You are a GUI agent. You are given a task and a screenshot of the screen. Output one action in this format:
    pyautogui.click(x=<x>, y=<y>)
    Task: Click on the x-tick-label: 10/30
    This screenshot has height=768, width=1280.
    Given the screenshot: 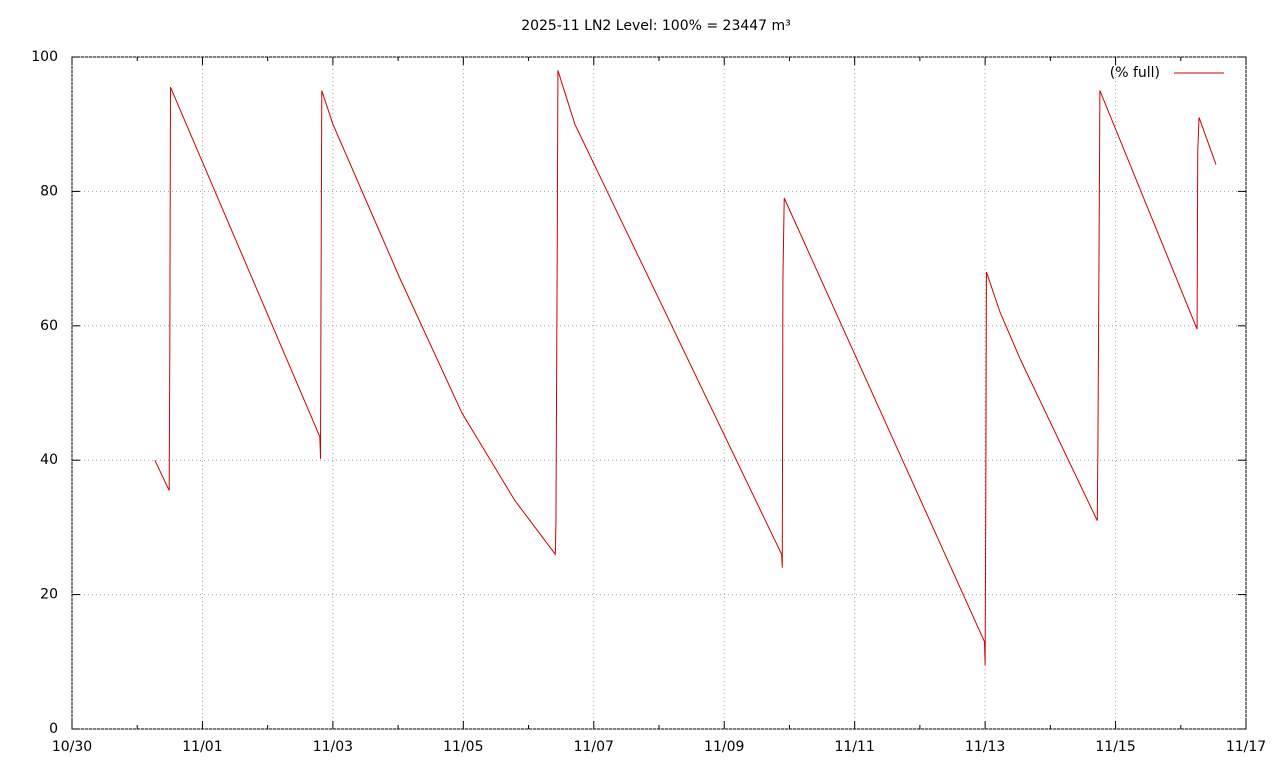 What is the action you would take?
    pyautogui.click(x=72, y=747)
    